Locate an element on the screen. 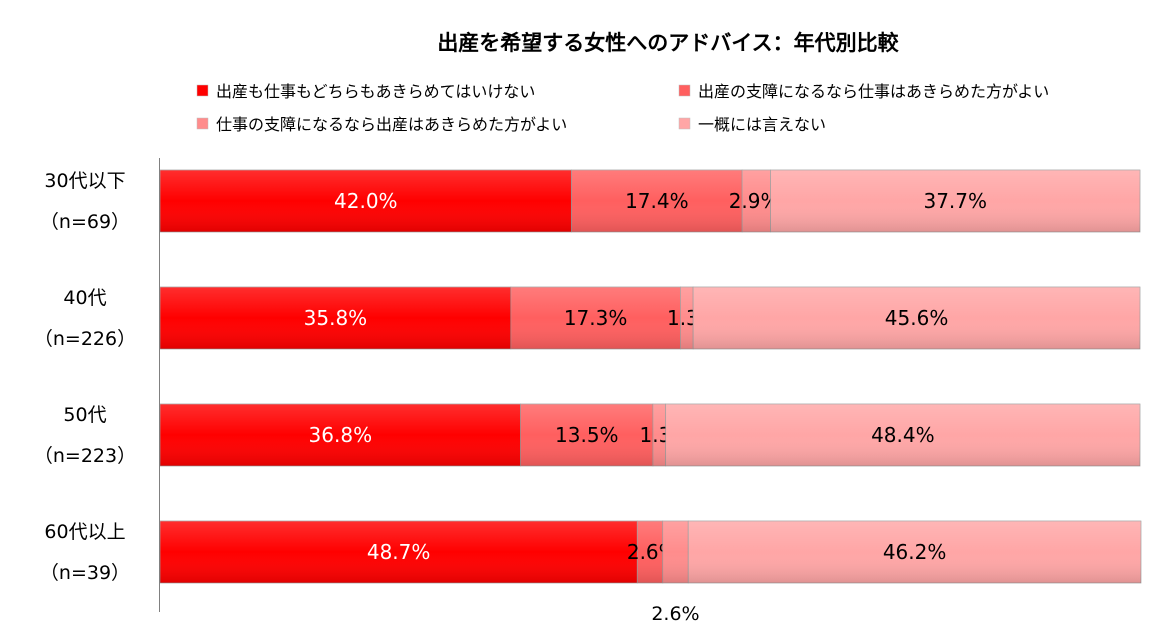  data-label: 48.7% is located at coordinates (399, 552).